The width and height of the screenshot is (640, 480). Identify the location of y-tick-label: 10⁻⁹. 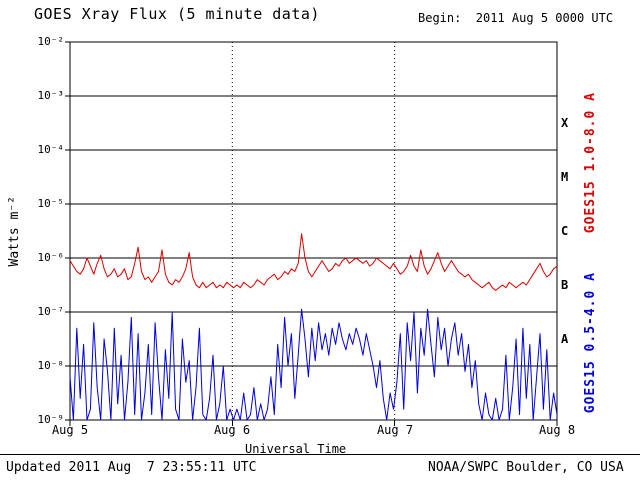
(51, 419).